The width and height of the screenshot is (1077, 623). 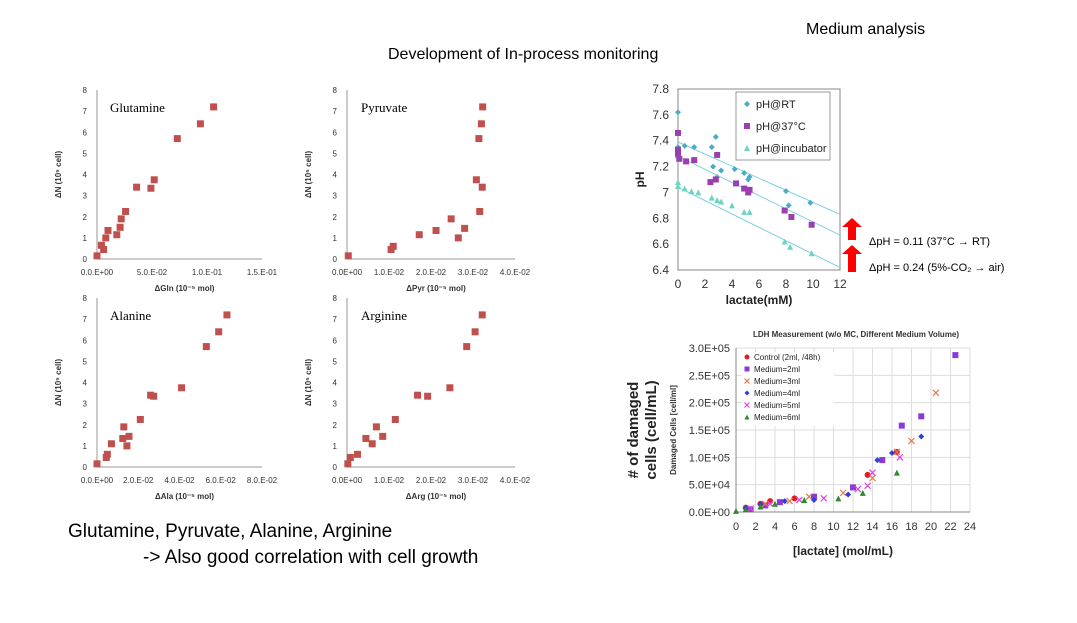 What do you see at coordinates (678, 284) in the screenshot?
I see `ph-x-tick-label: 0` at bounding box center [678, 284].